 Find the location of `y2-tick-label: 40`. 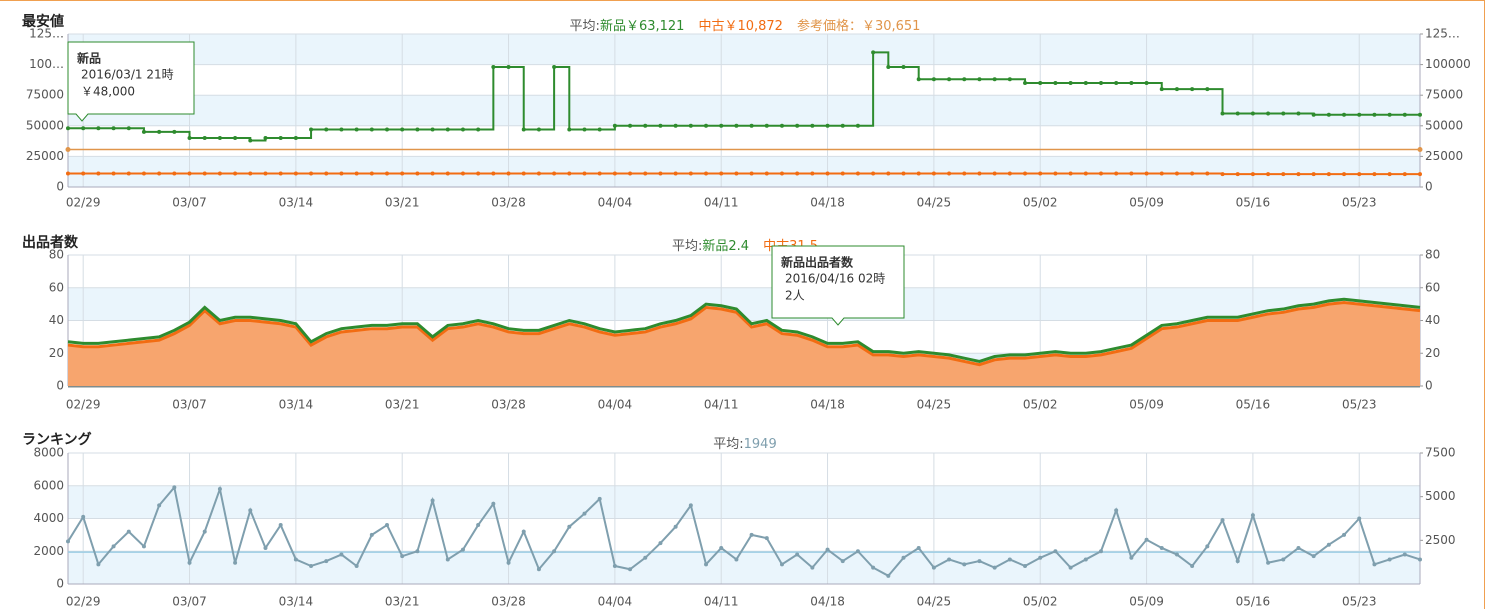

y2-tick-label: 40 is located at coordinates (1432, 320).